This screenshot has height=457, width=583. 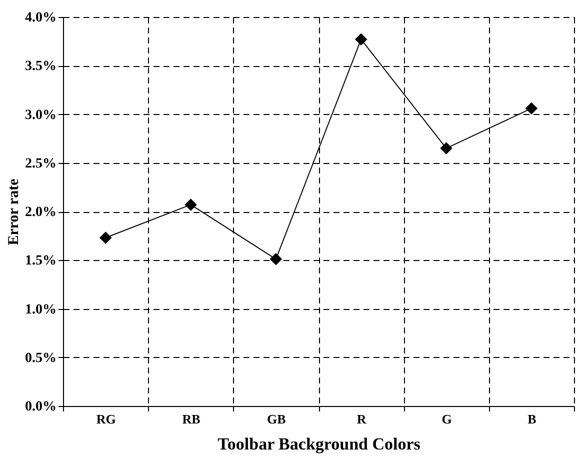 What do you see at coordinates (191, 419) in the screenshot?
I see `x-tick-label: RB` at bounding box center [191, 419].